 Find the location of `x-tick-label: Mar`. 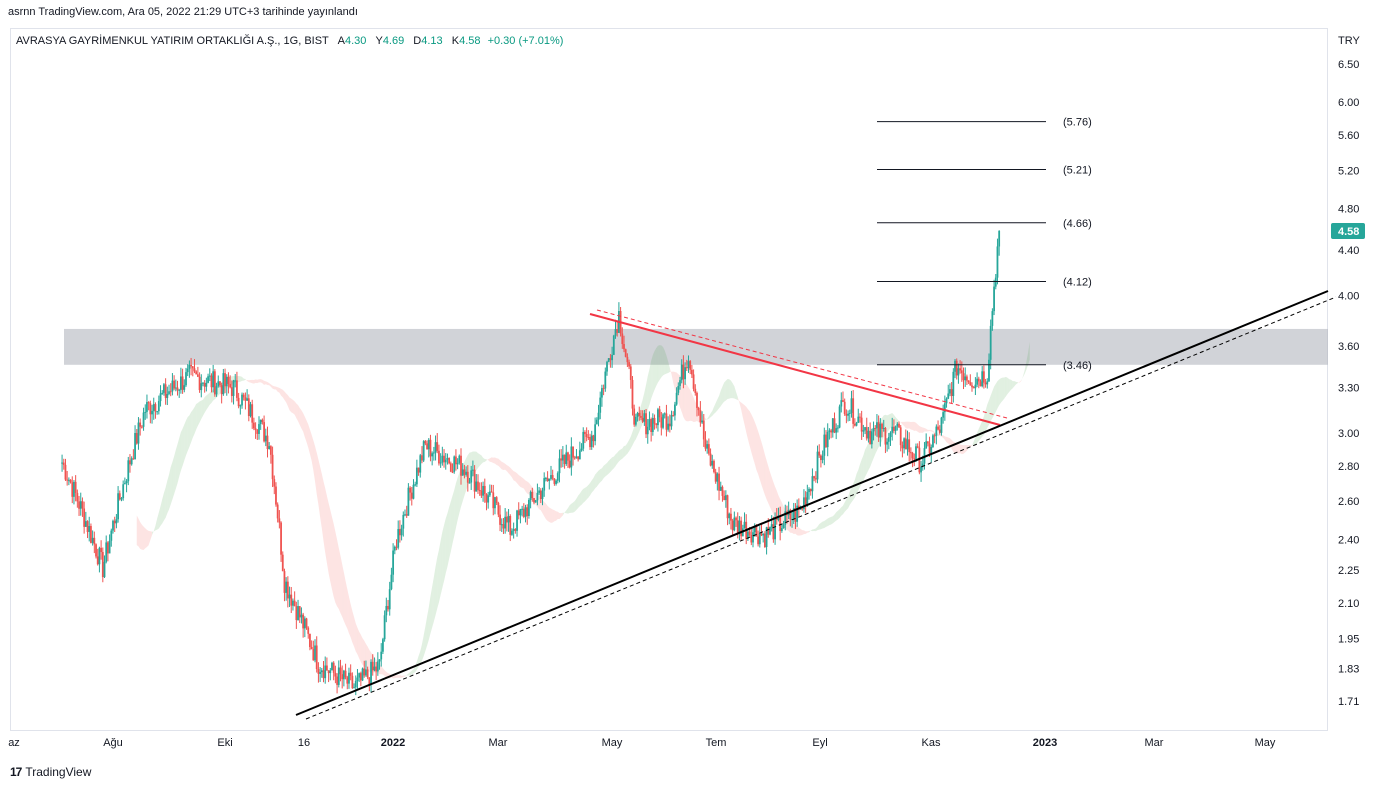

x-tick-label: Mar is located at coordinates (1154, 743).